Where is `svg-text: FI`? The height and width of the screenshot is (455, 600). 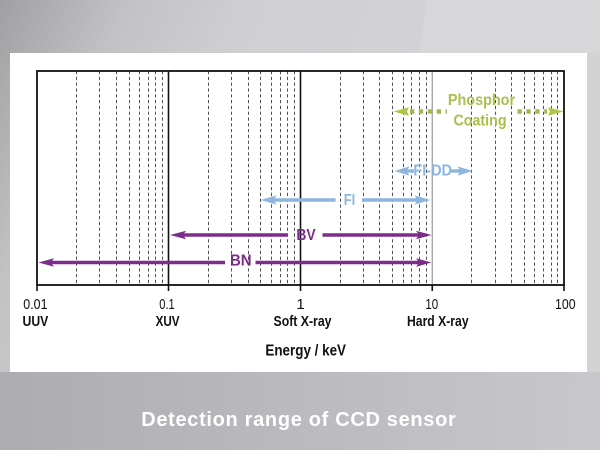
svg-text: FI is located at coordinates (350, 200).